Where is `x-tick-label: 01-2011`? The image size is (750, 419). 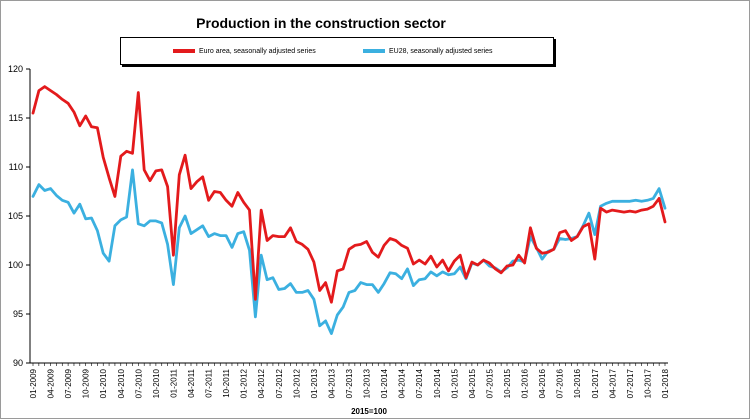 x-tick-label: 01-2011 is located at coordinates (173, 382).